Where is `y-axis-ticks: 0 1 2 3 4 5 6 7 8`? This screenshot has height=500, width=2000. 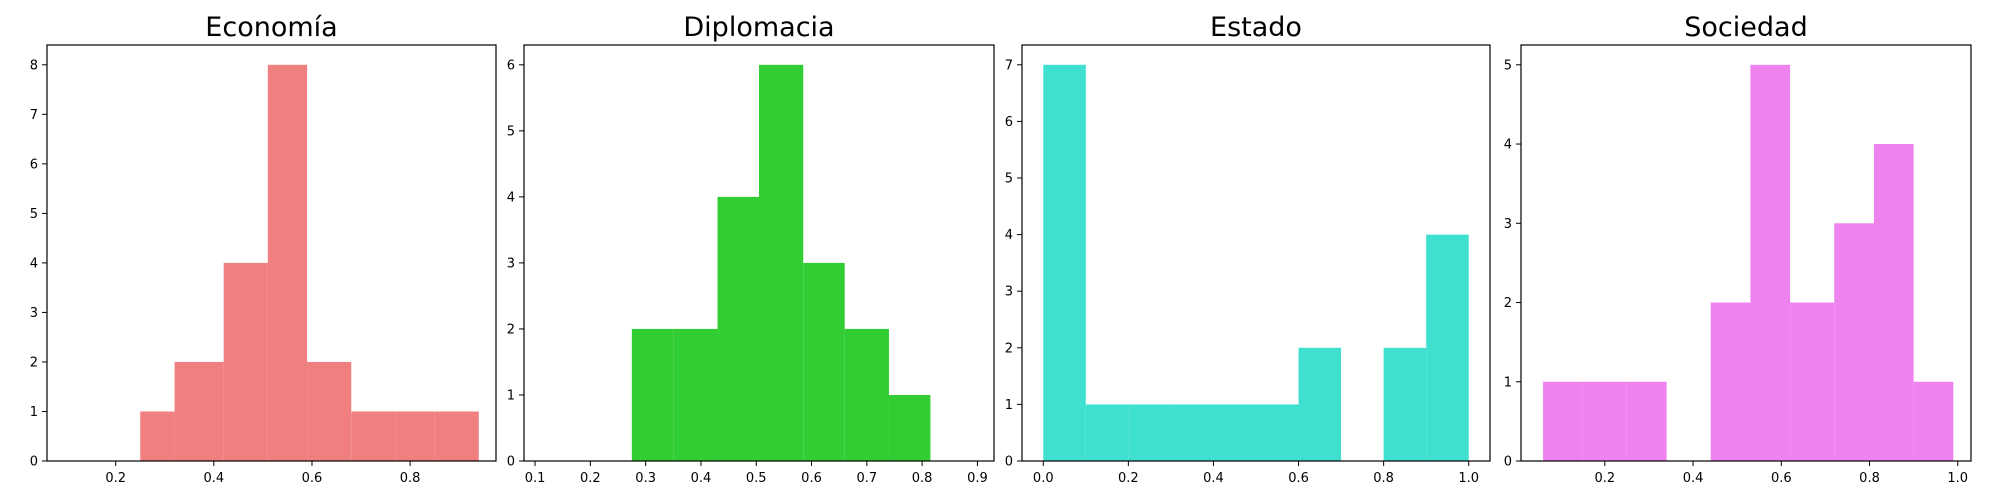
y-axis-ticks: 0 1 2 3 4 5 6 7 8 is located at coordinates (38, 264).